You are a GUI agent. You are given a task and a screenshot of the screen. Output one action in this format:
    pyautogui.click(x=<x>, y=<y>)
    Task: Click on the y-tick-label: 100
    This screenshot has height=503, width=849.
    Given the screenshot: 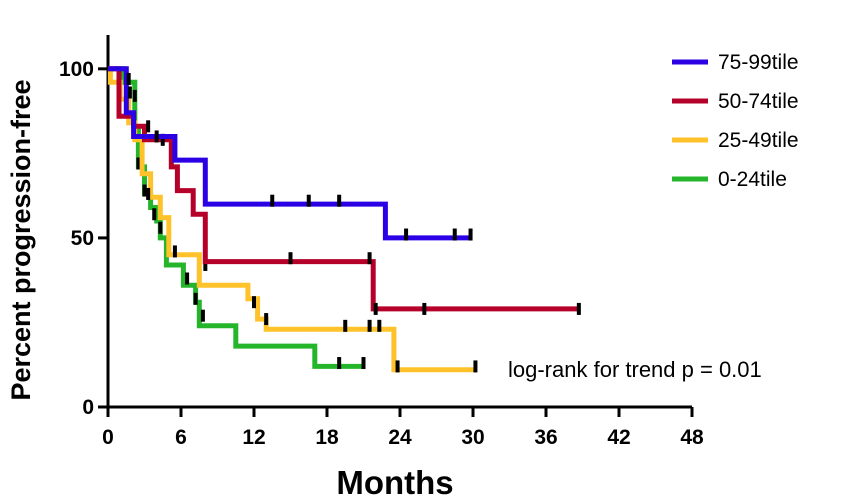 What is the action you would take?
    pyautogui.click(x=76, y=69)
    